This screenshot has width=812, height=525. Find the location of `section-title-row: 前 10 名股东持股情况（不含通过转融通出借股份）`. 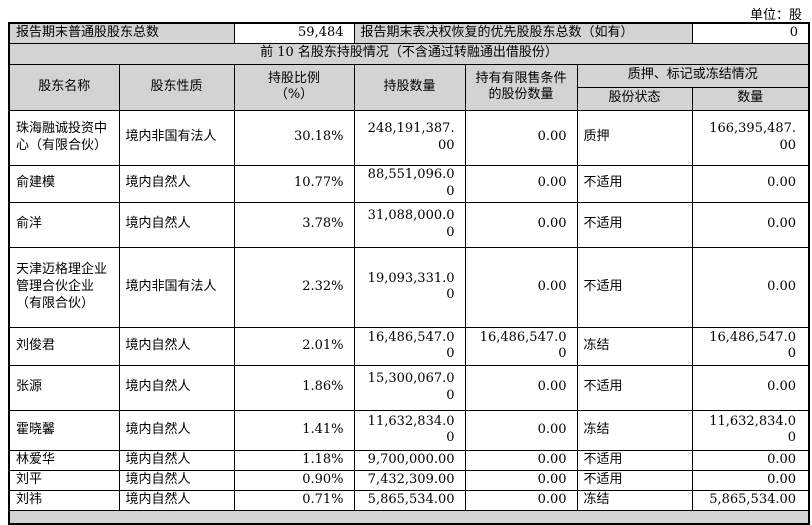

section-title-row: 前 10 名股东持股情况（不含通过转融通出借股份） is located at coordinates (409, 53).